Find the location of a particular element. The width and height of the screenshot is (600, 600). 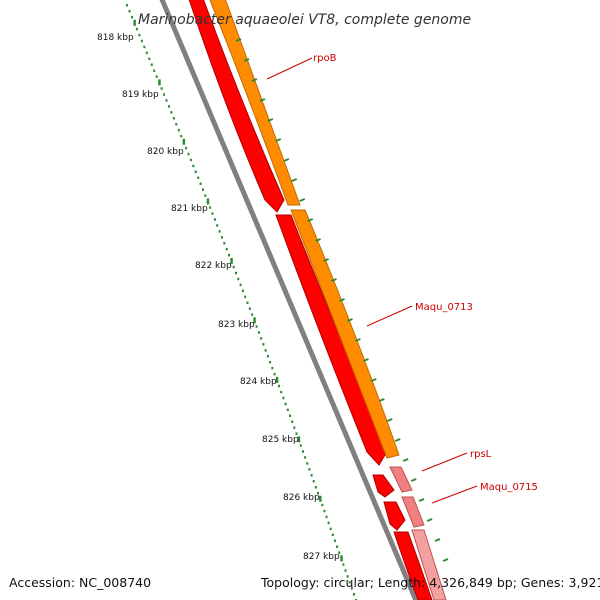

cds-segment-lower-red is located at coordinates (413, 565).